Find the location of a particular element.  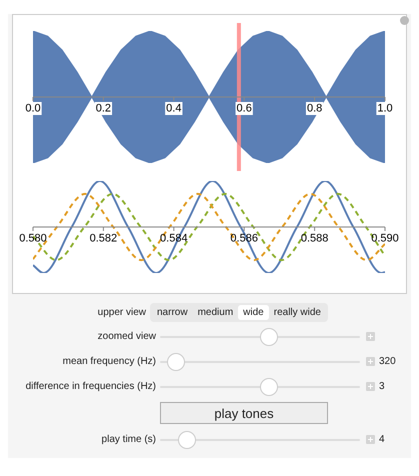

button: play tones is located at coordinates (244, 413).